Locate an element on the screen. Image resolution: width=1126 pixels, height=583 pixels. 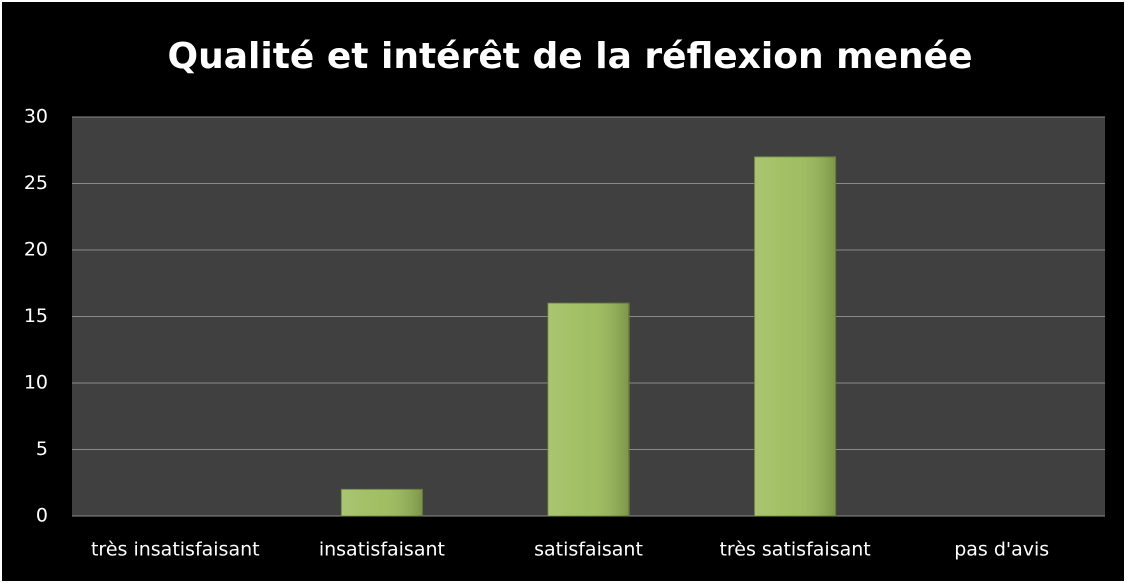
x-tick-label: très insatisfaisant is located at coordinates (175, 550).